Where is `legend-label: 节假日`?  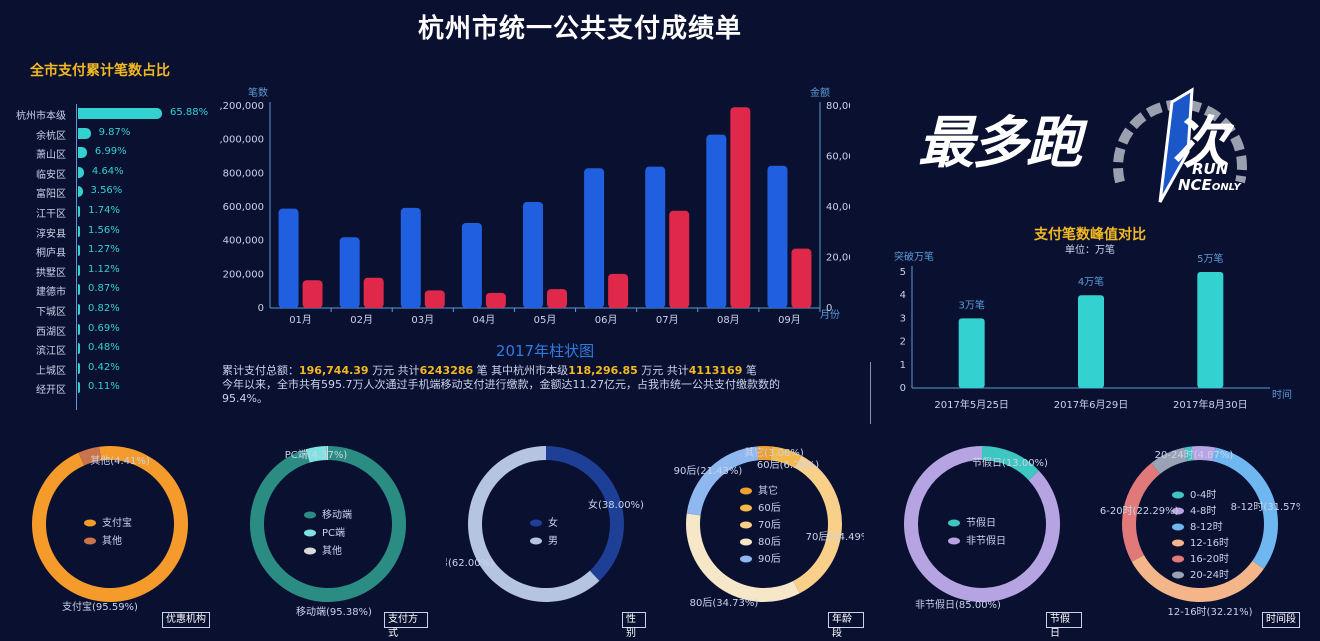
legend-label: 节假日 is located at coordinates (981, 522).